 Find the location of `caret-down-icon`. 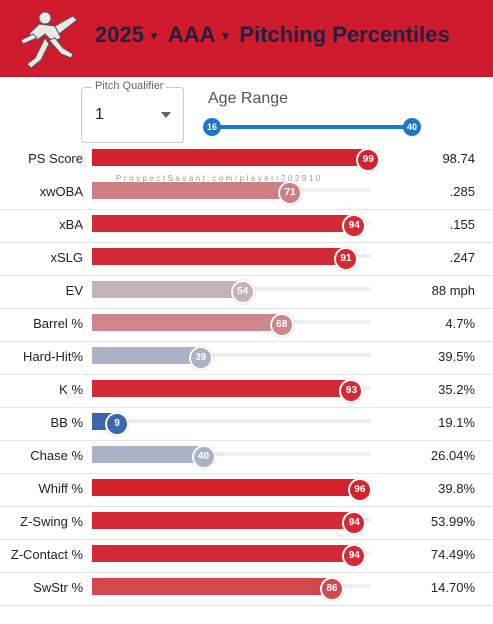

caret-down-icon is located at coordinates (166, 115).